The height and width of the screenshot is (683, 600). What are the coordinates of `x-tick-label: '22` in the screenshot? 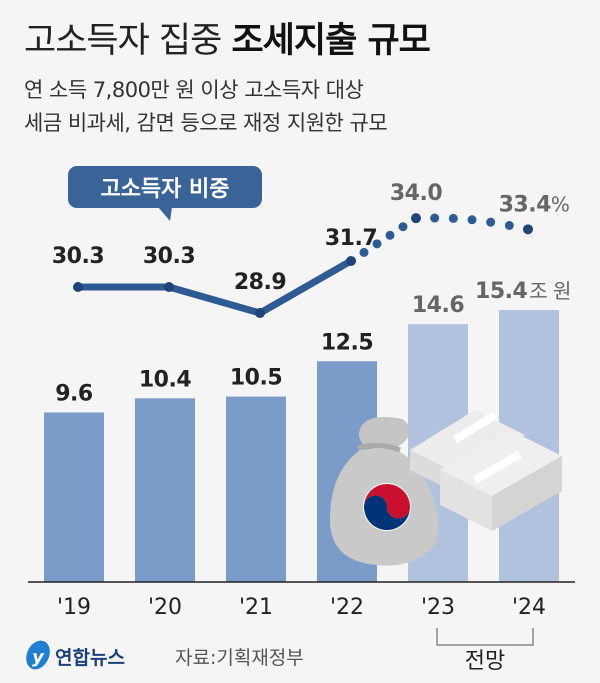 It's located at (347, 607).